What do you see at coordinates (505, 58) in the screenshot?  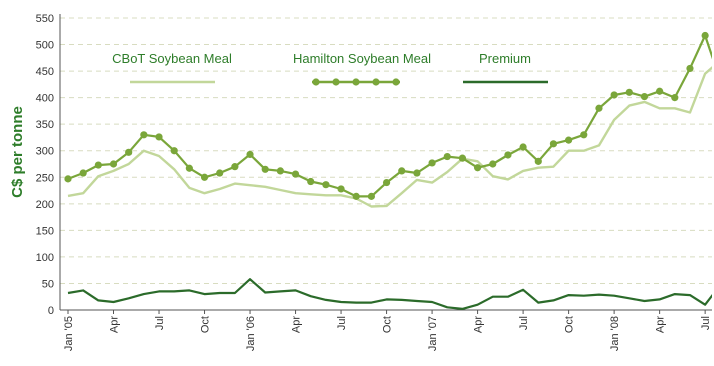 I see `legend-label: Premium` at bounding box center [505, 58].